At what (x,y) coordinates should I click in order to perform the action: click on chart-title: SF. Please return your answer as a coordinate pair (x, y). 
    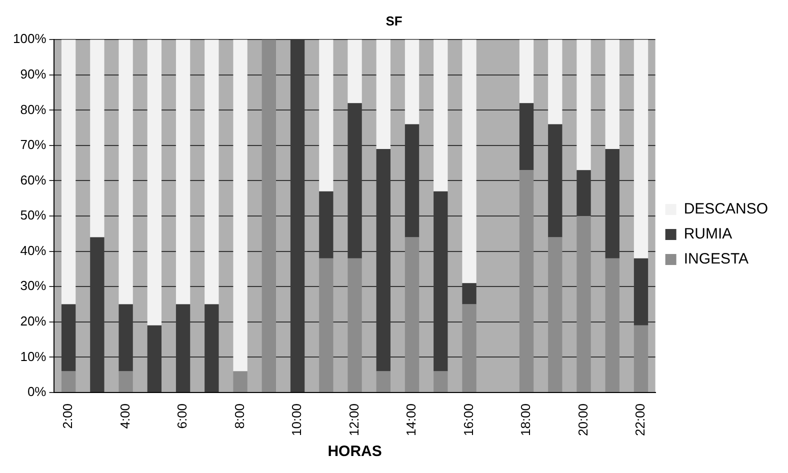
    Looking at the image, I should click on (394, 20).